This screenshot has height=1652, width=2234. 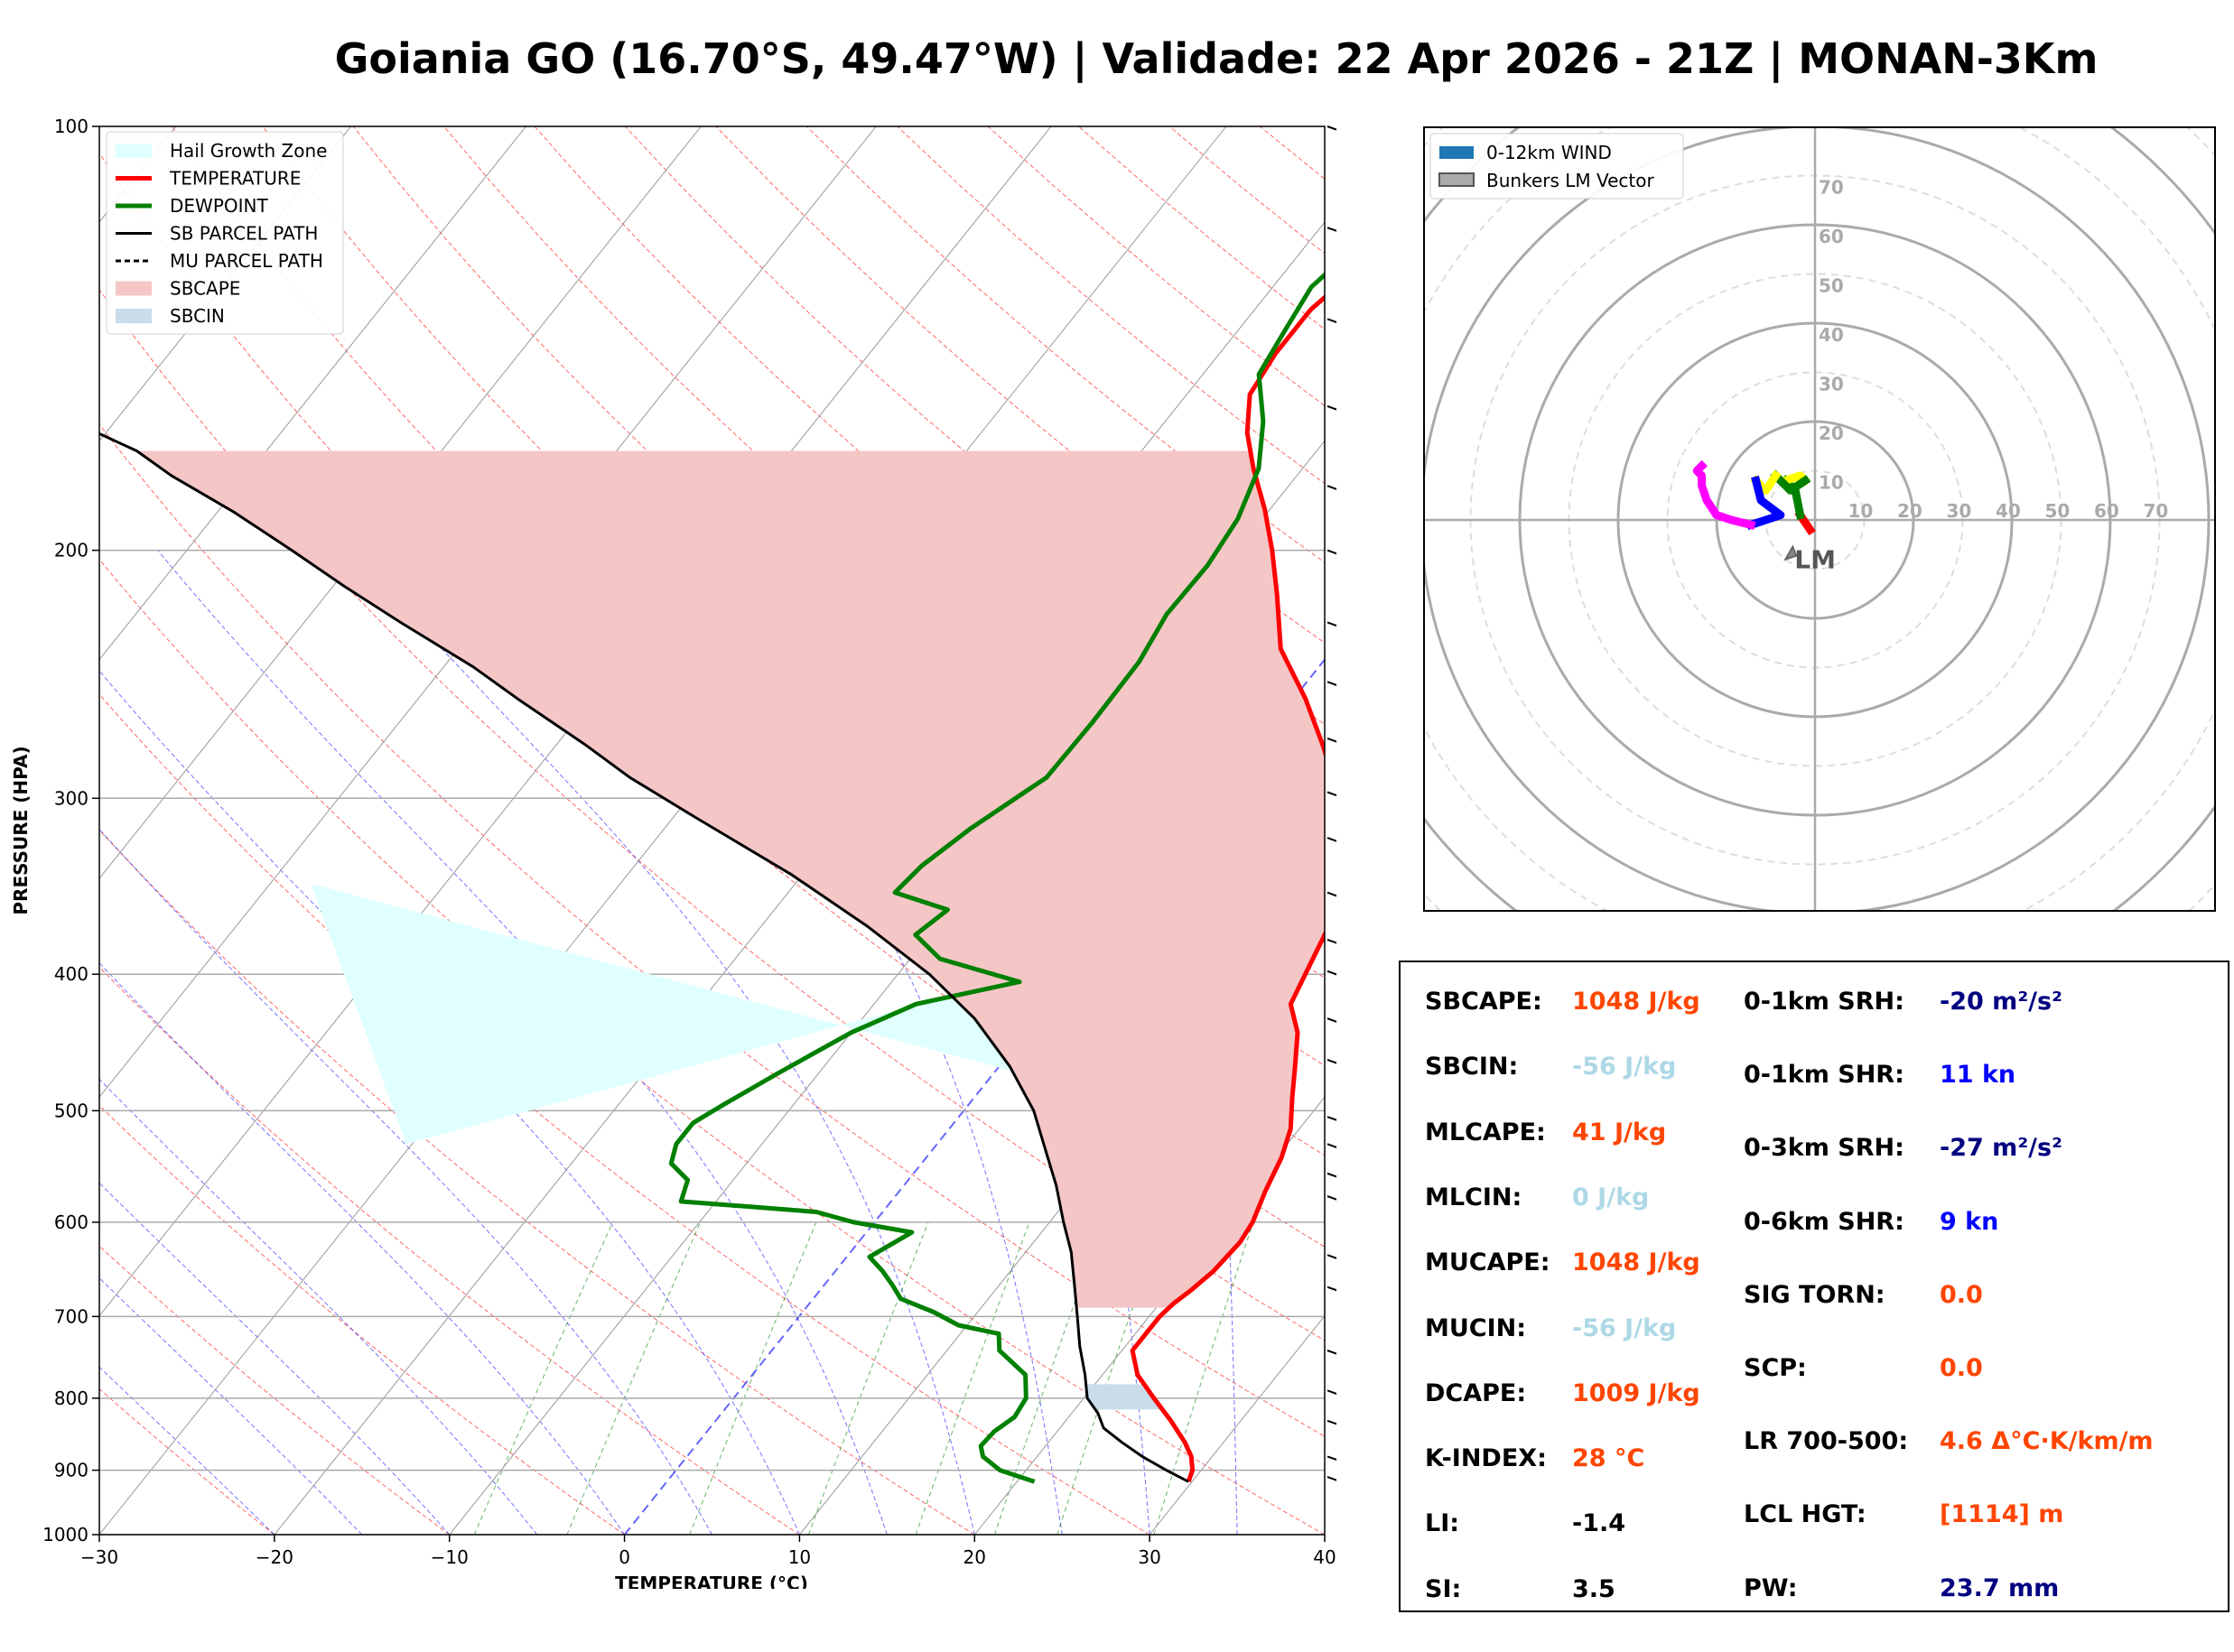 I want to click on x-tick-label: −30, so click(x=99, y=1557).